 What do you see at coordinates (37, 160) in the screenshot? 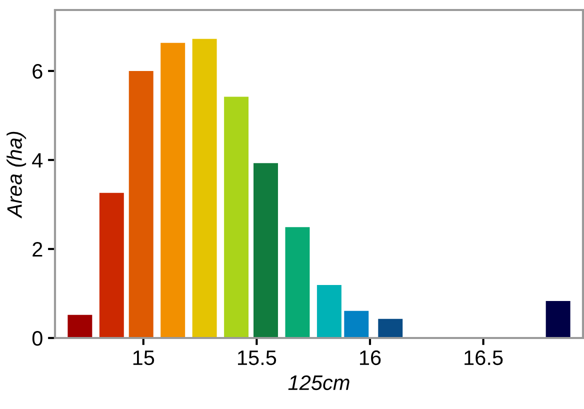
I see `y-tick-label: 4` at bounding box center [37, 160].